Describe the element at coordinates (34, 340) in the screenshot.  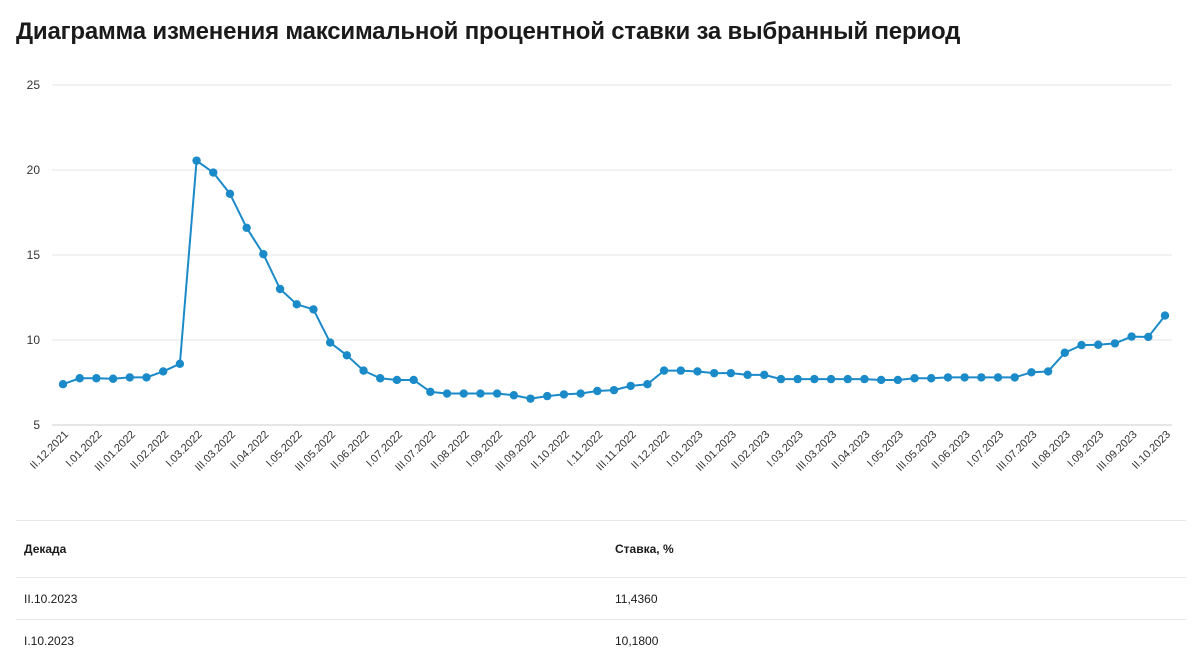
I see `y-tick-label: 10` at that location.